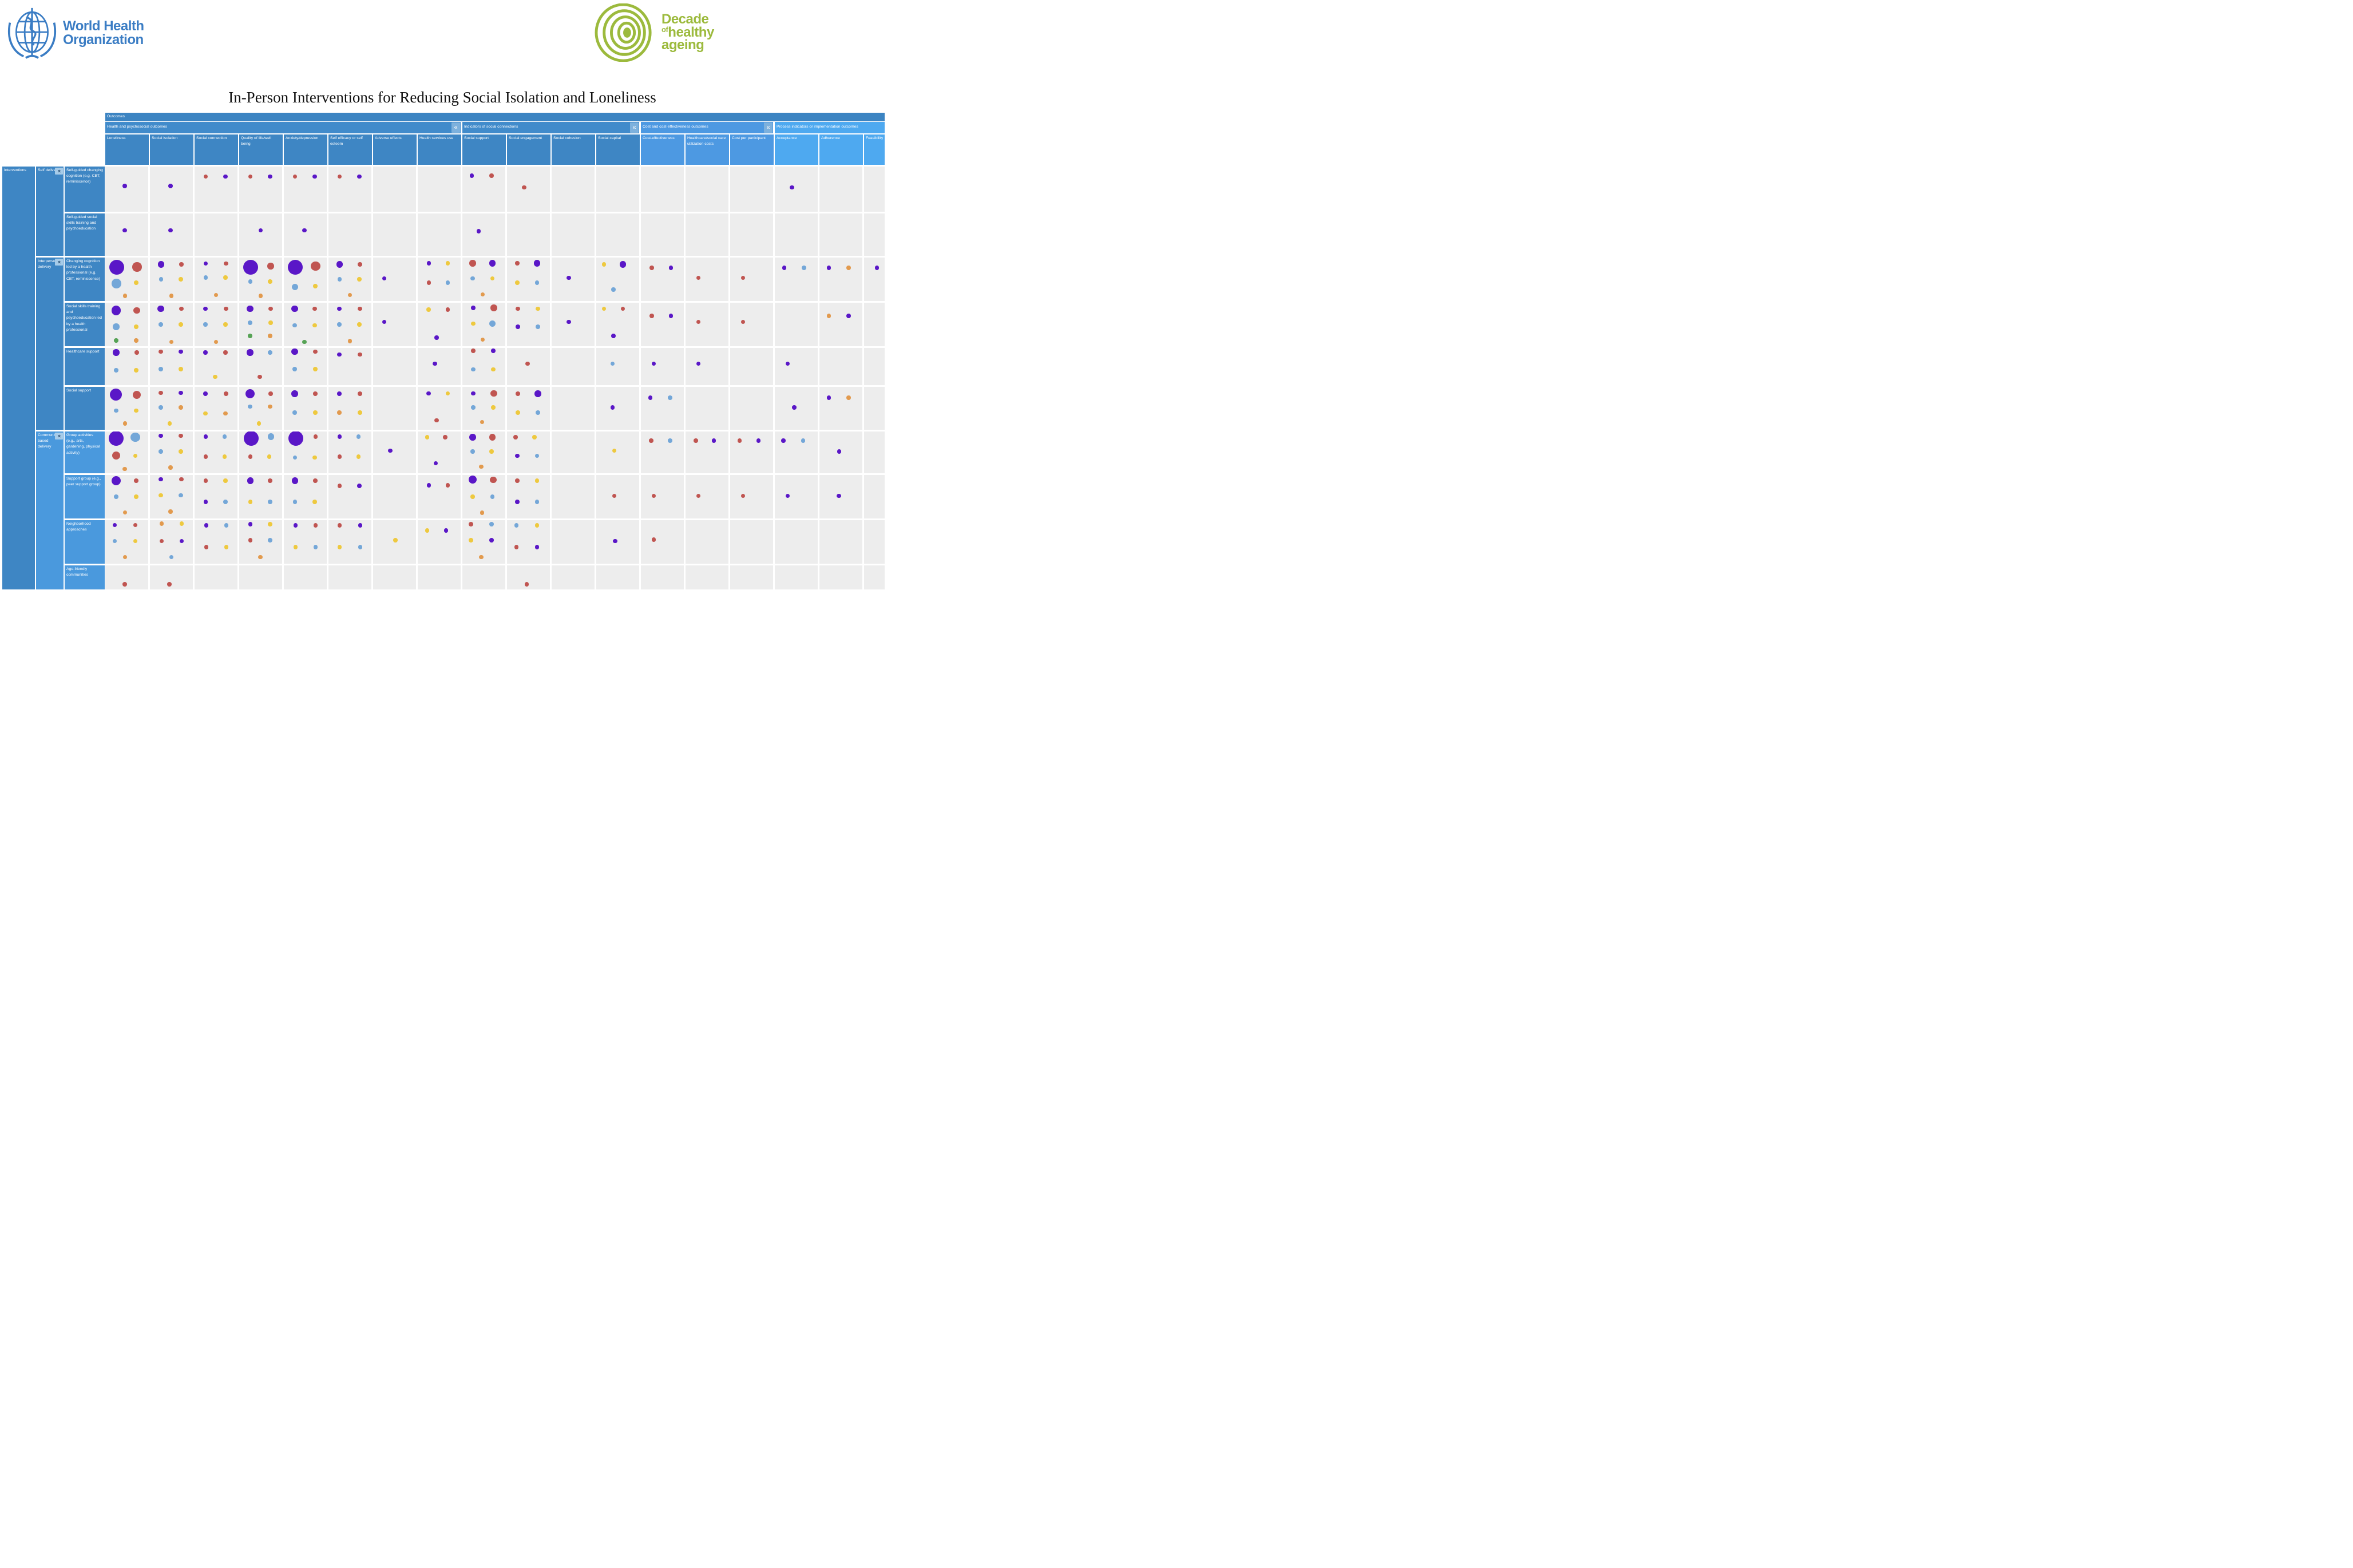  I want to click on column-group-1: Health and psychosocial outcomes «, so click(283, 127).